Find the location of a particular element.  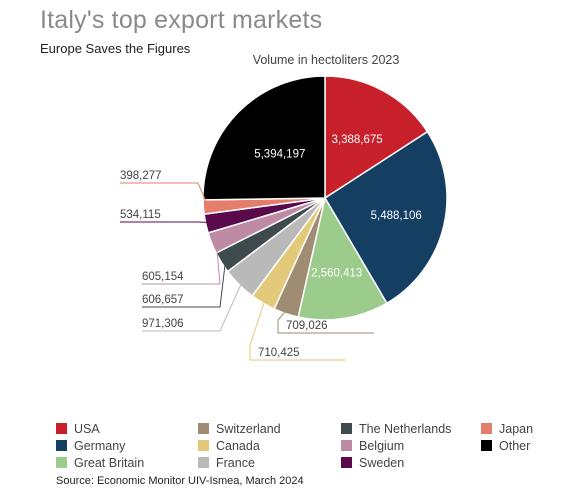

leader-line-switzerland is located at coordinates (325, 321).